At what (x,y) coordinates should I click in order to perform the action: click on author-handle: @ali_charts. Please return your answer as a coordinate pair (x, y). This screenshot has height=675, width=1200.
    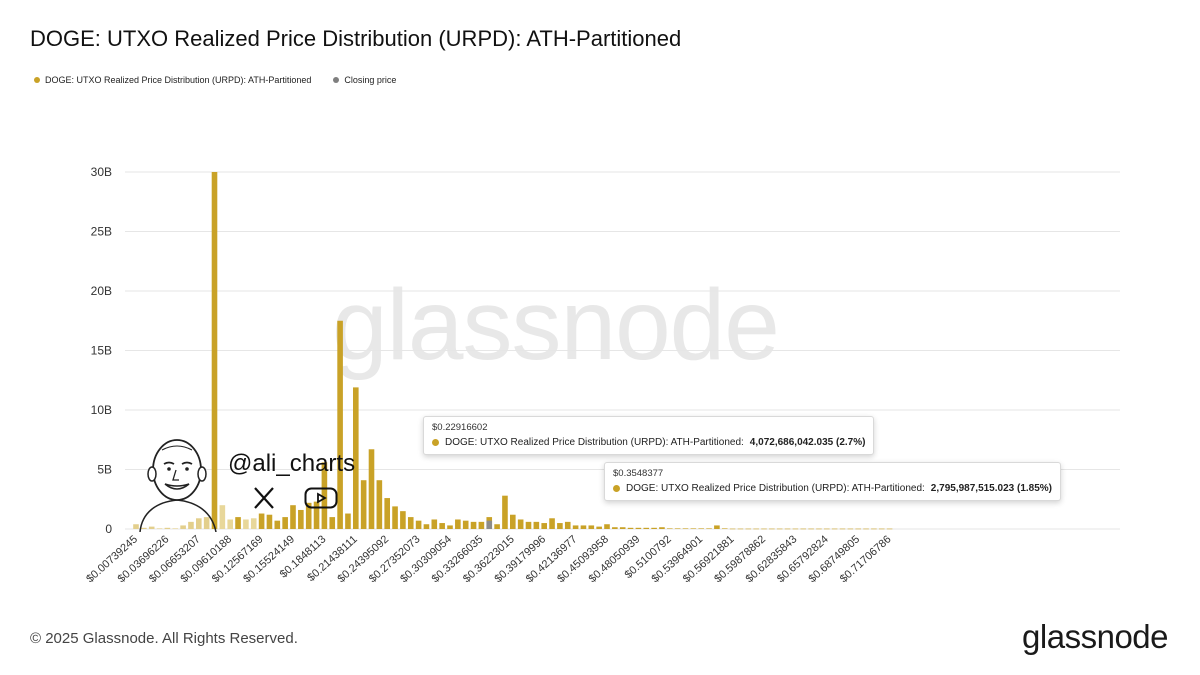
    Looking at the image, I should click on (292, 463).